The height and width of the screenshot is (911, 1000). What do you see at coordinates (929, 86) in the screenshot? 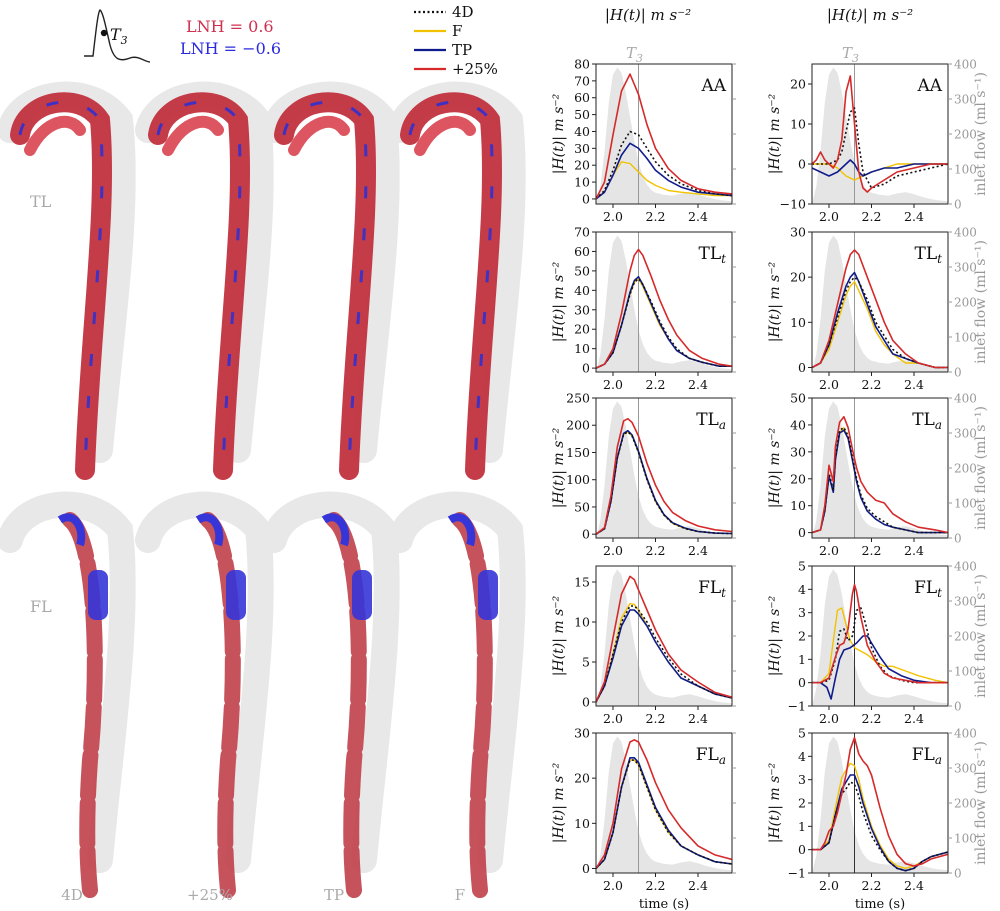
I see `region-label: AA` at bounding box center [929, 86].